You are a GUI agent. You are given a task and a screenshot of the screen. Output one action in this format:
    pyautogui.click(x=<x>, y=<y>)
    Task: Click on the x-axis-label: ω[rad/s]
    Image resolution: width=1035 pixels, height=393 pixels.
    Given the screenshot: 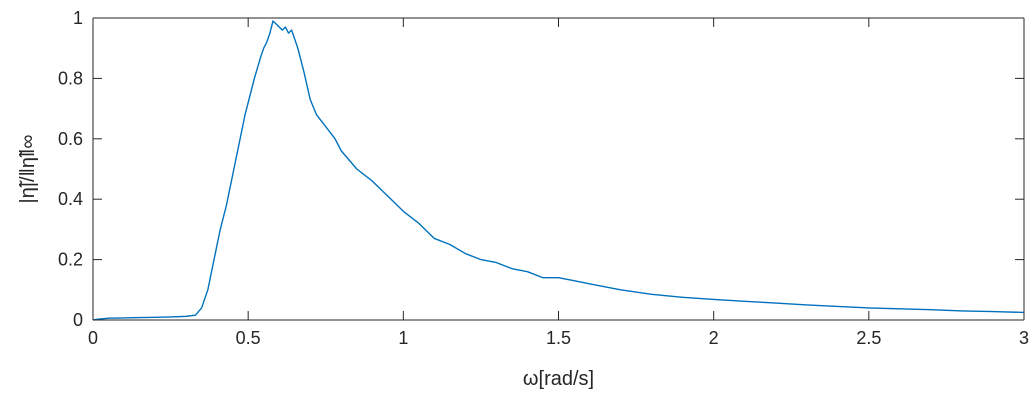 What is the action you would take?
    pyautogui.click(x=558, y=379)
    